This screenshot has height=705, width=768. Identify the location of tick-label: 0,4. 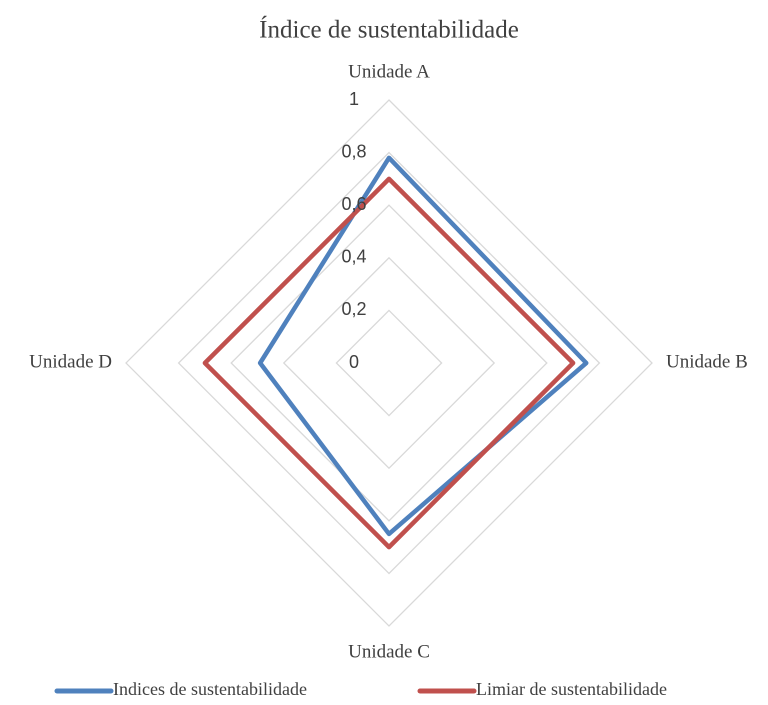
(353, 257).